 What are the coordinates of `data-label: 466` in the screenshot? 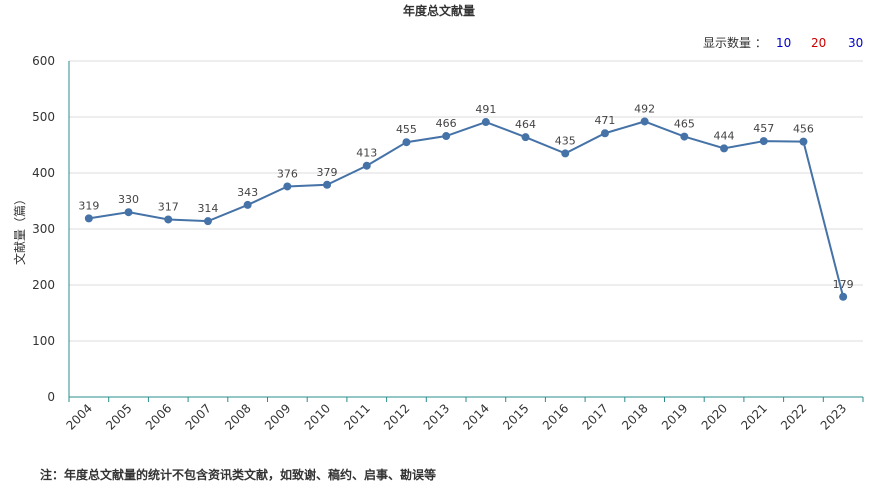 It's located at (446, 123).